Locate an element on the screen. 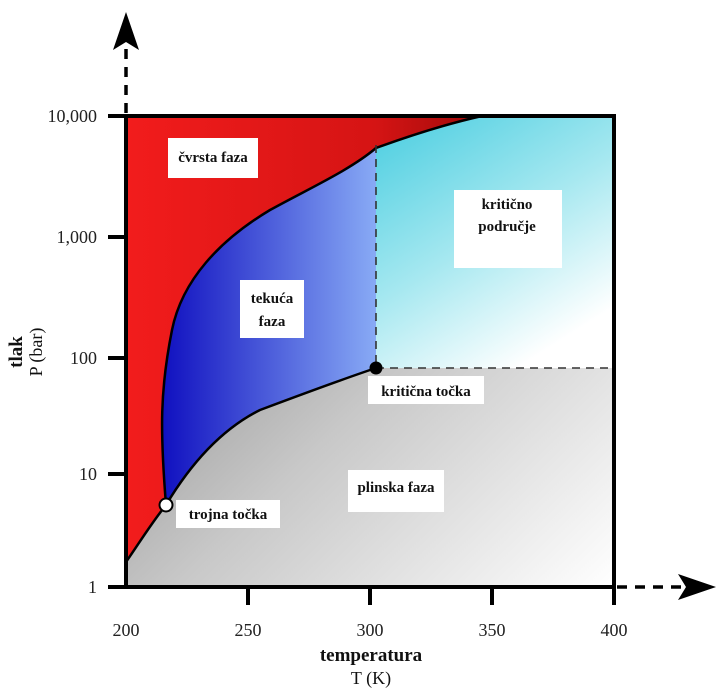 This screenshot has height=688, width=716. liquid-label-line2: faza is located at coordinates (272, 322).